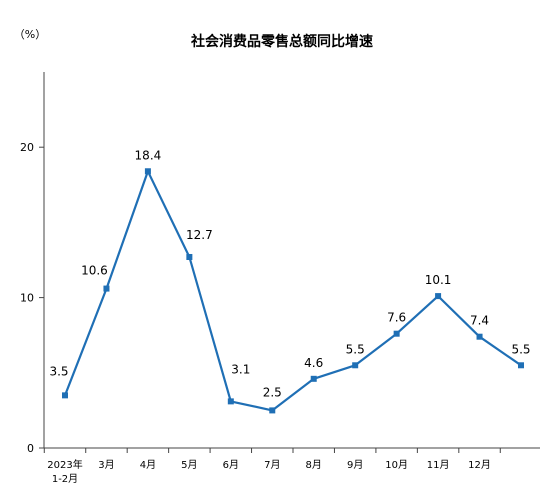 The height and width of the screenshot is (503, 554). What do you see at coordinates (30, 448) in the screenshot?
I see `y-tick-label: 0` at bounding box center [30, 448].